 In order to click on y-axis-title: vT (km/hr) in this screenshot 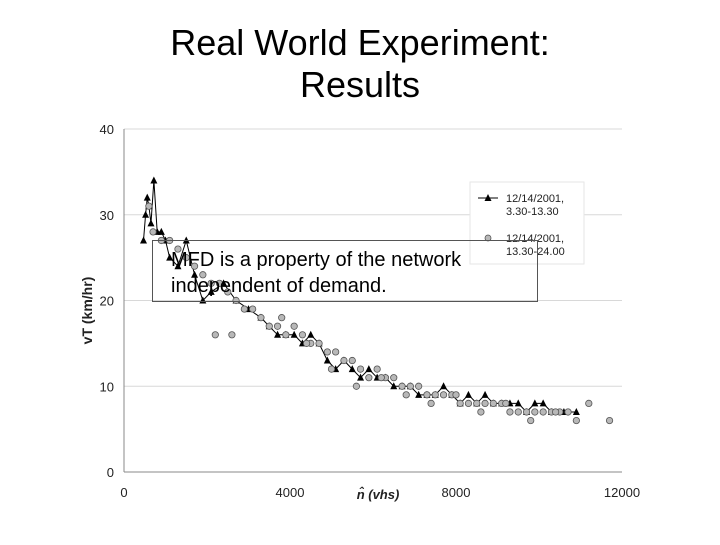, I will do `click(87, 311)`.